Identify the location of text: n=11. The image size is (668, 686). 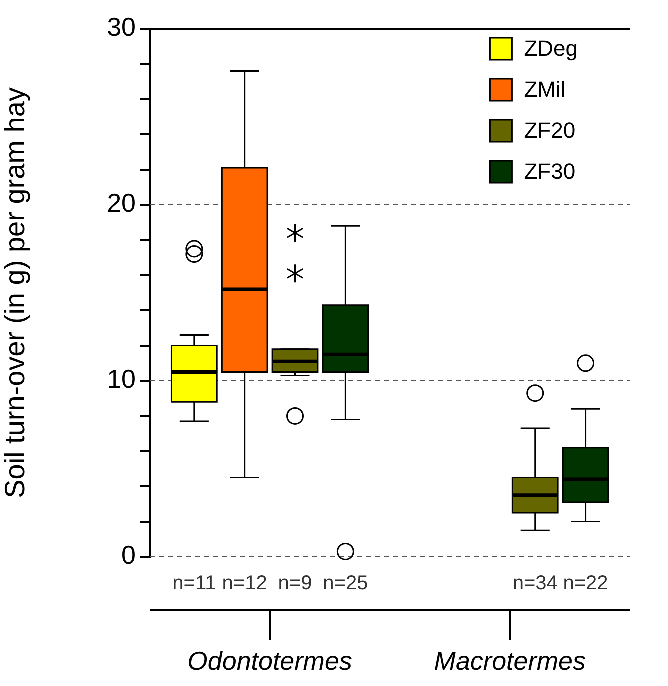
(194, 583).